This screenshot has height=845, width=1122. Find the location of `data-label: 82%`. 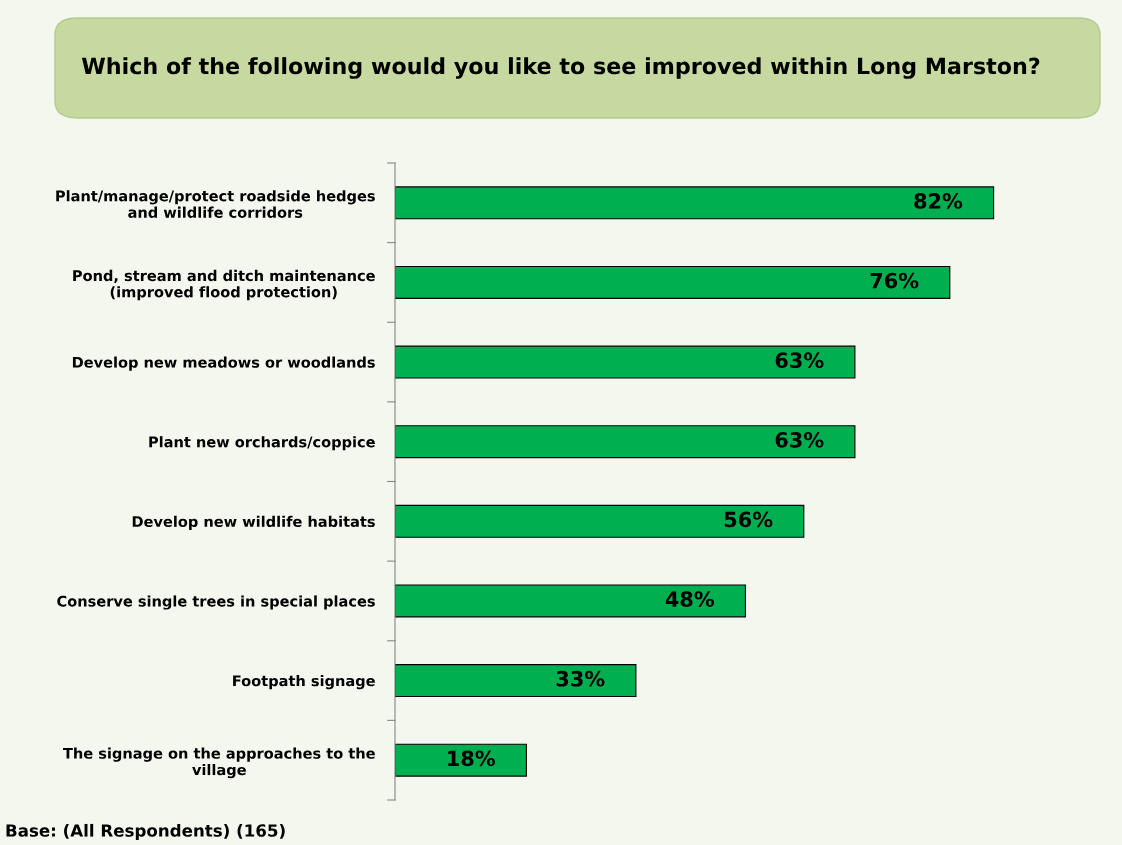

data-label: 82% is located at coordinates (938, 201).